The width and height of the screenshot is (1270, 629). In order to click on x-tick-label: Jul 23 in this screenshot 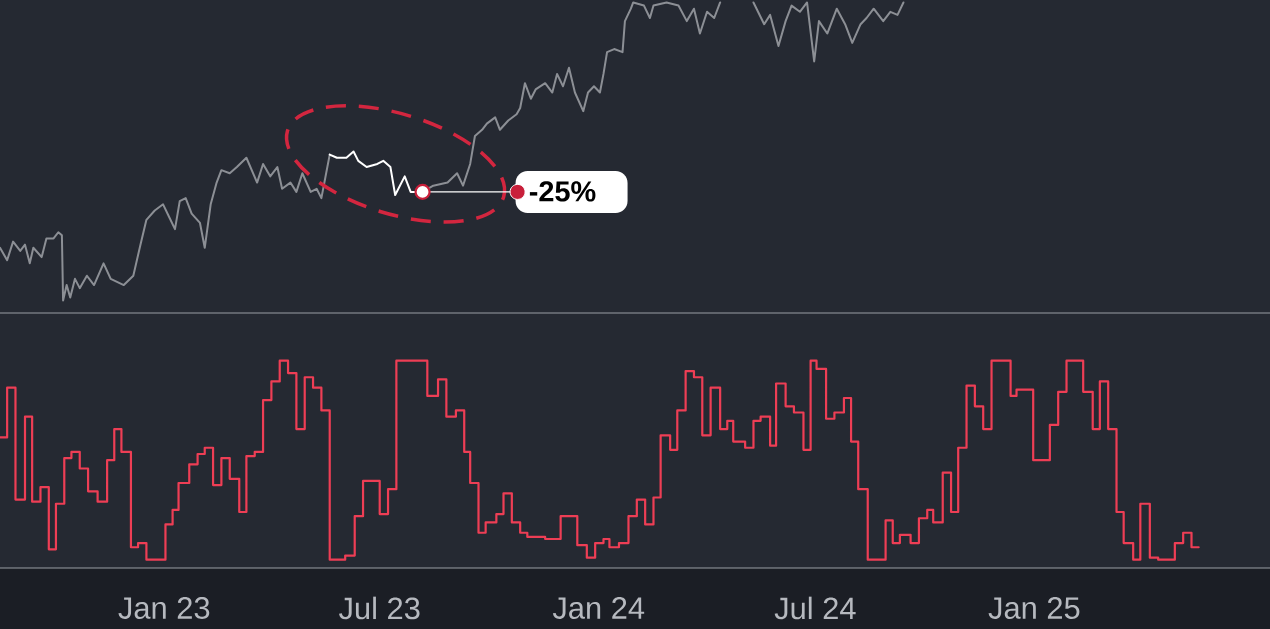, I will do `click(379, 608)`.